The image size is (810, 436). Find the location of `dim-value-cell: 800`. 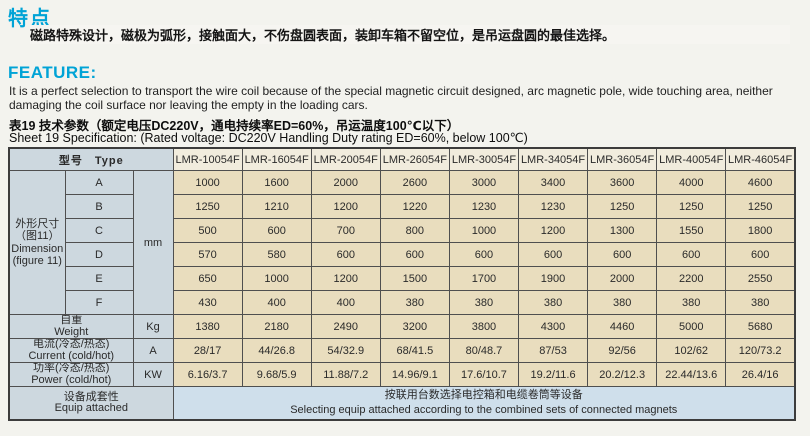

dim-value-cell: 800 is located at coordinates (414, 230).